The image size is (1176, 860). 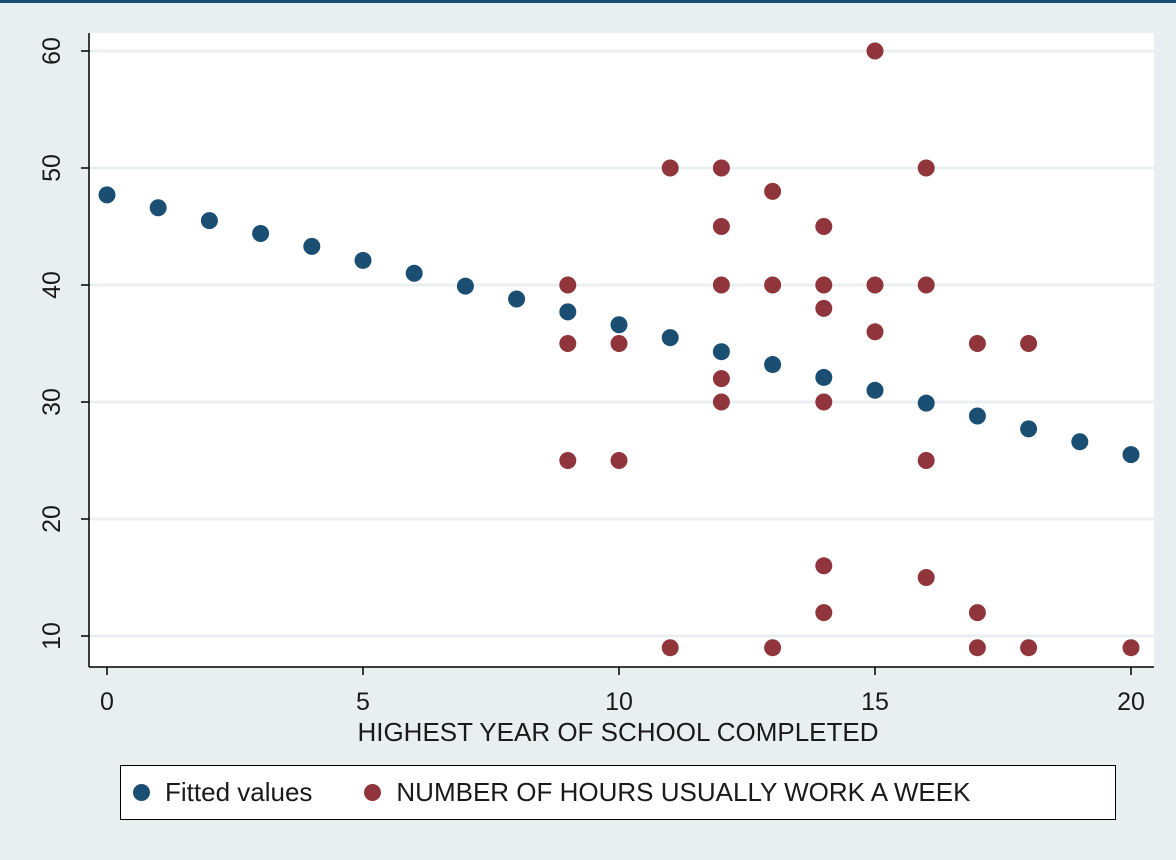 I want to click on x-axis-title: HIGHEST YEAR OF SCHOOL COMPLETED, so click(x=617, y=732).